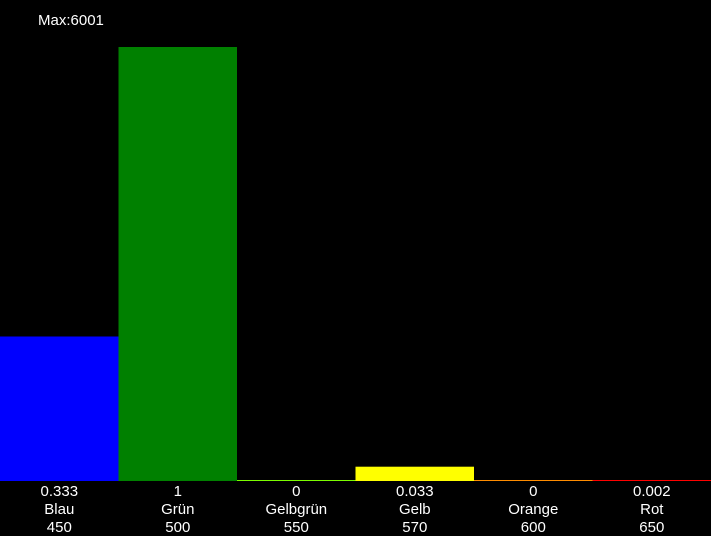 This screenshot has width=711, height=536. I want to click on bar-gelbgrün, so click(296, 480).